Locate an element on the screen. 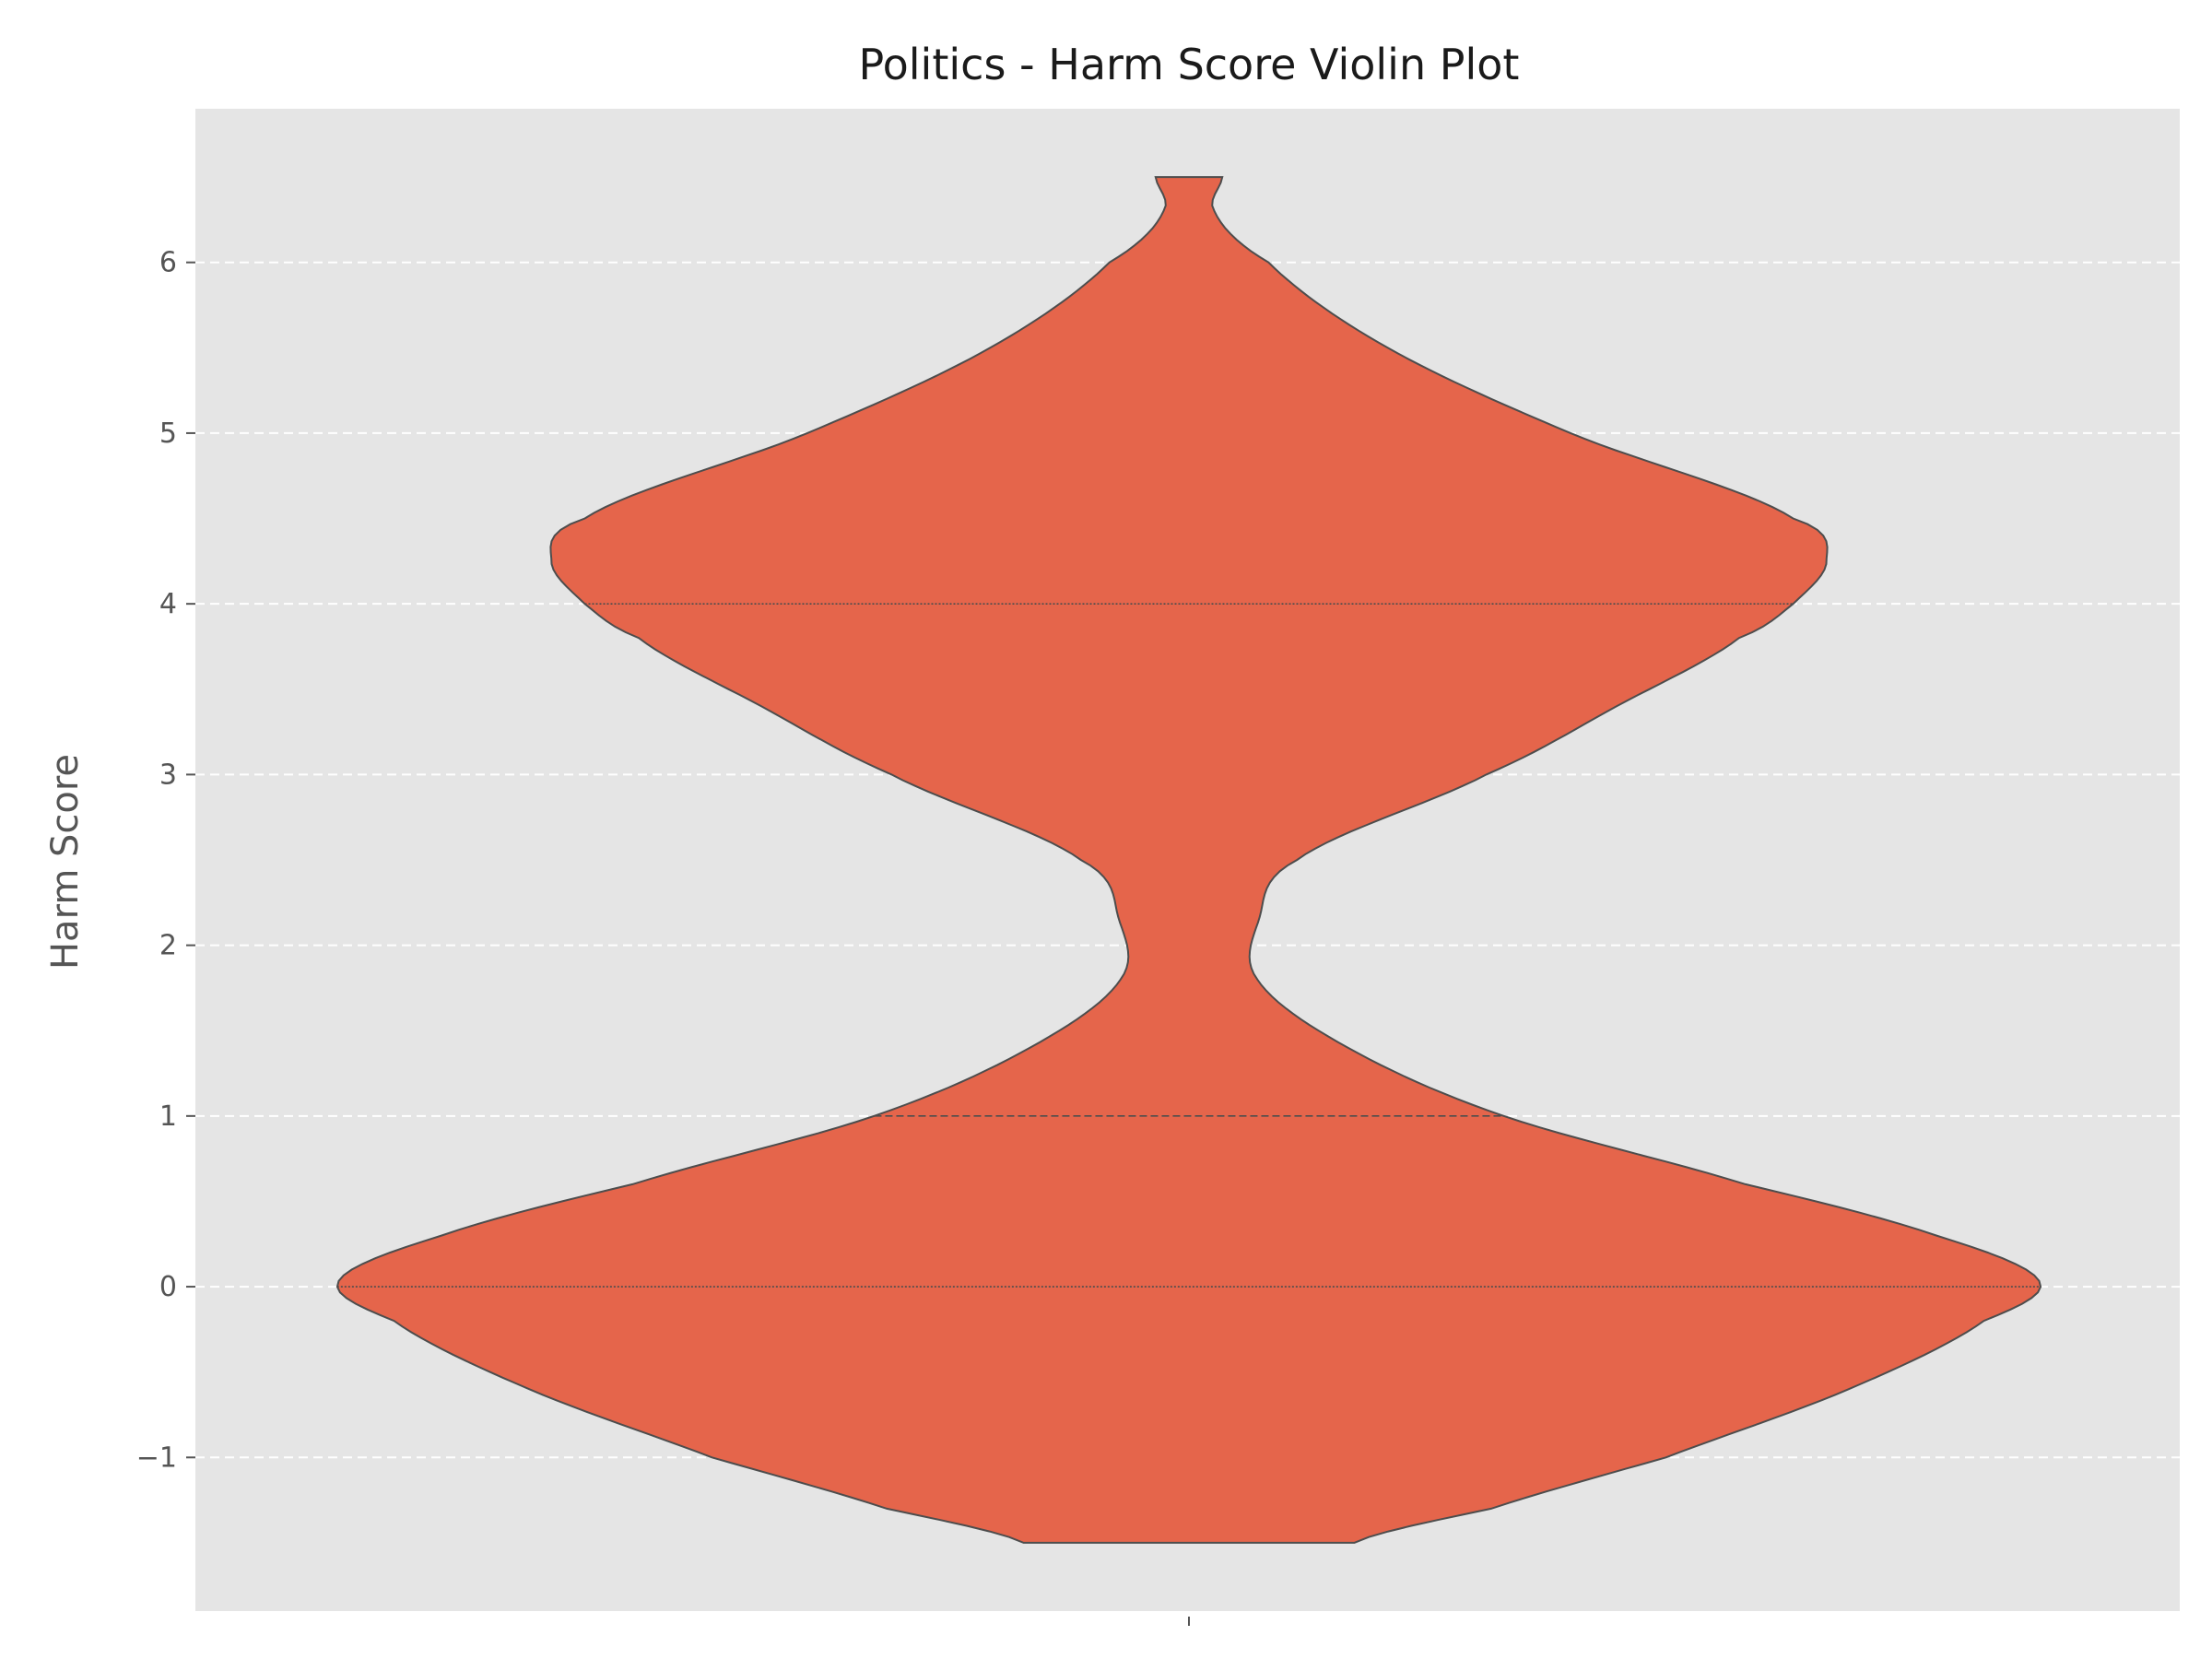 The width and height of the screenshot is (2212, 1659). y-tick-label: 1 is located at coordinates (168, 1116).